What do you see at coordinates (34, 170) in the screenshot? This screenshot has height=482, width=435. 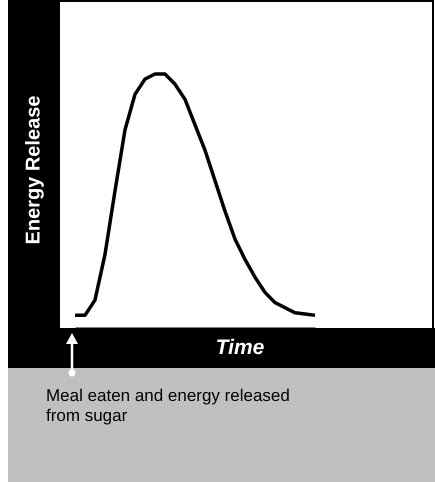 I see `y-axis-title: Energy Release` at bounding box center [34, 170].